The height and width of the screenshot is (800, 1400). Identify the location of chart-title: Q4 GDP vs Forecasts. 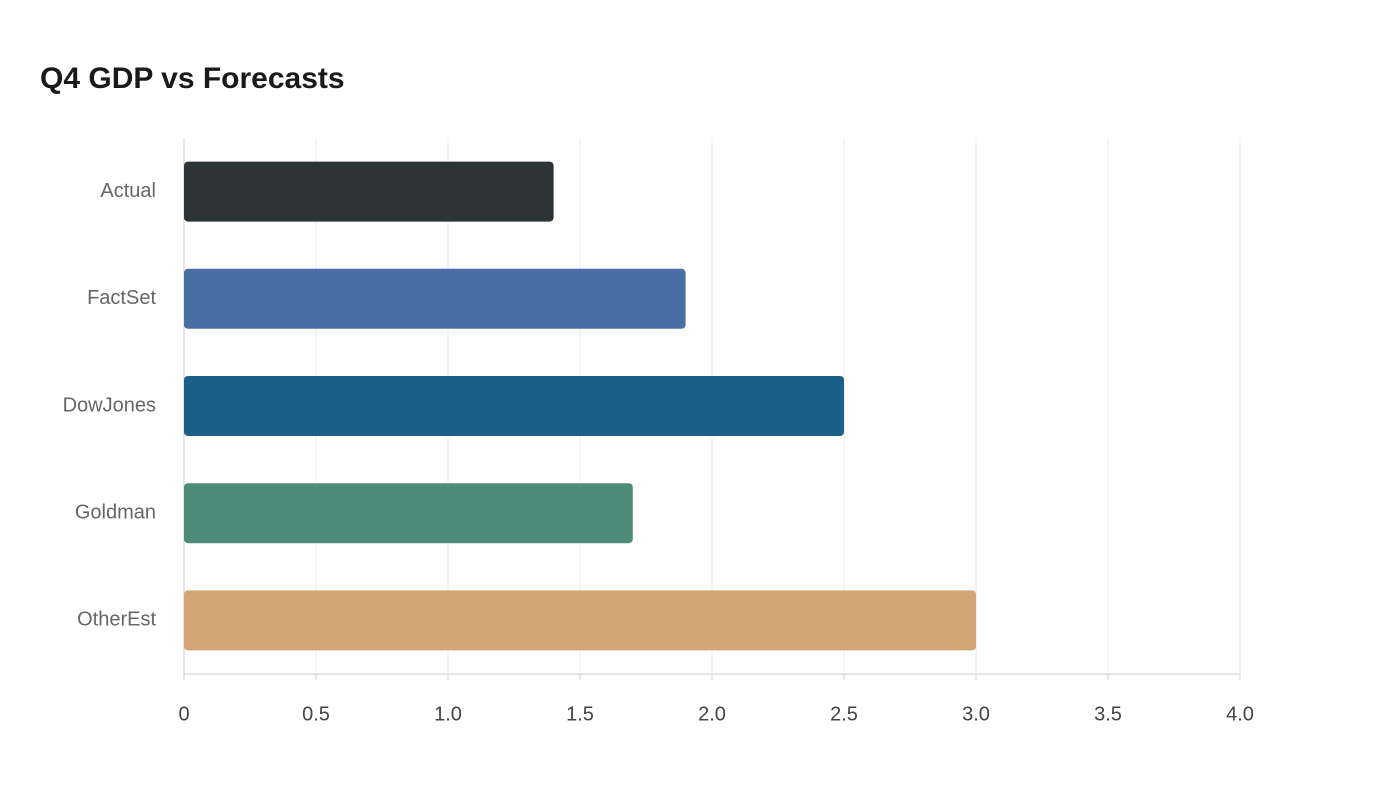
(192, 78).